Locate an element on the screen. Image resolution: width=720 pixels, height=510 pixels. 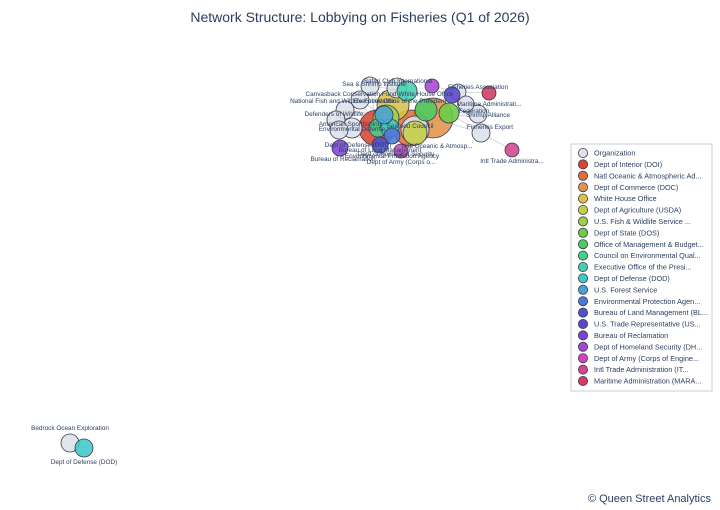
node-a5 is located at coordinates (415, 133).